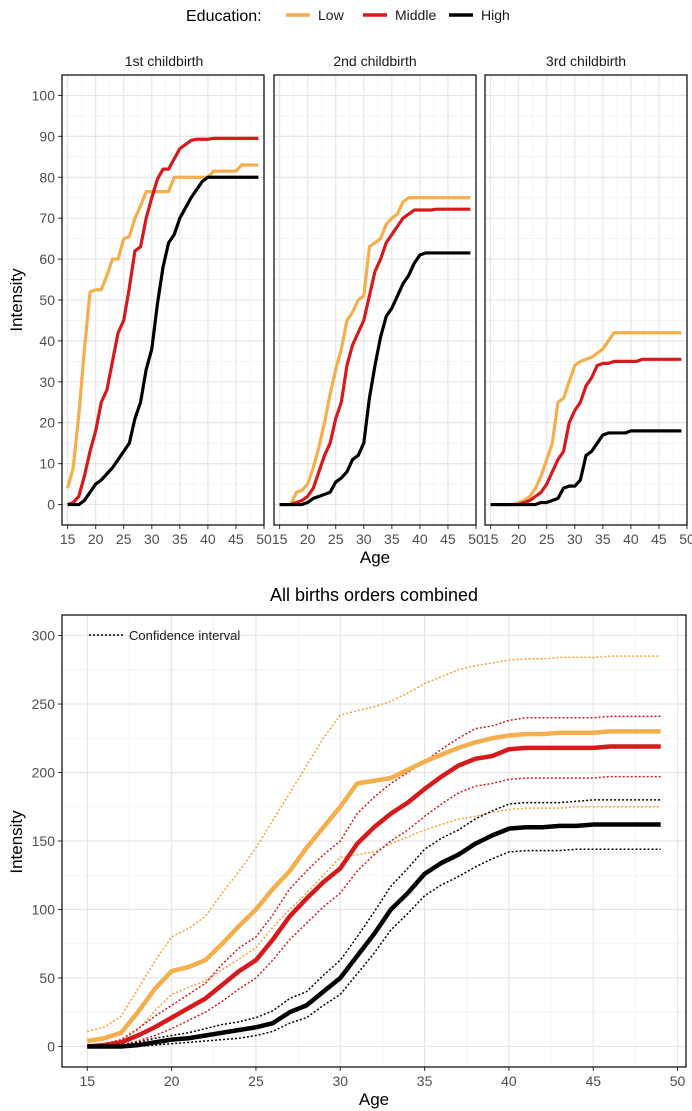  I want to click on y-tick-label: 250, so click(44, 704).